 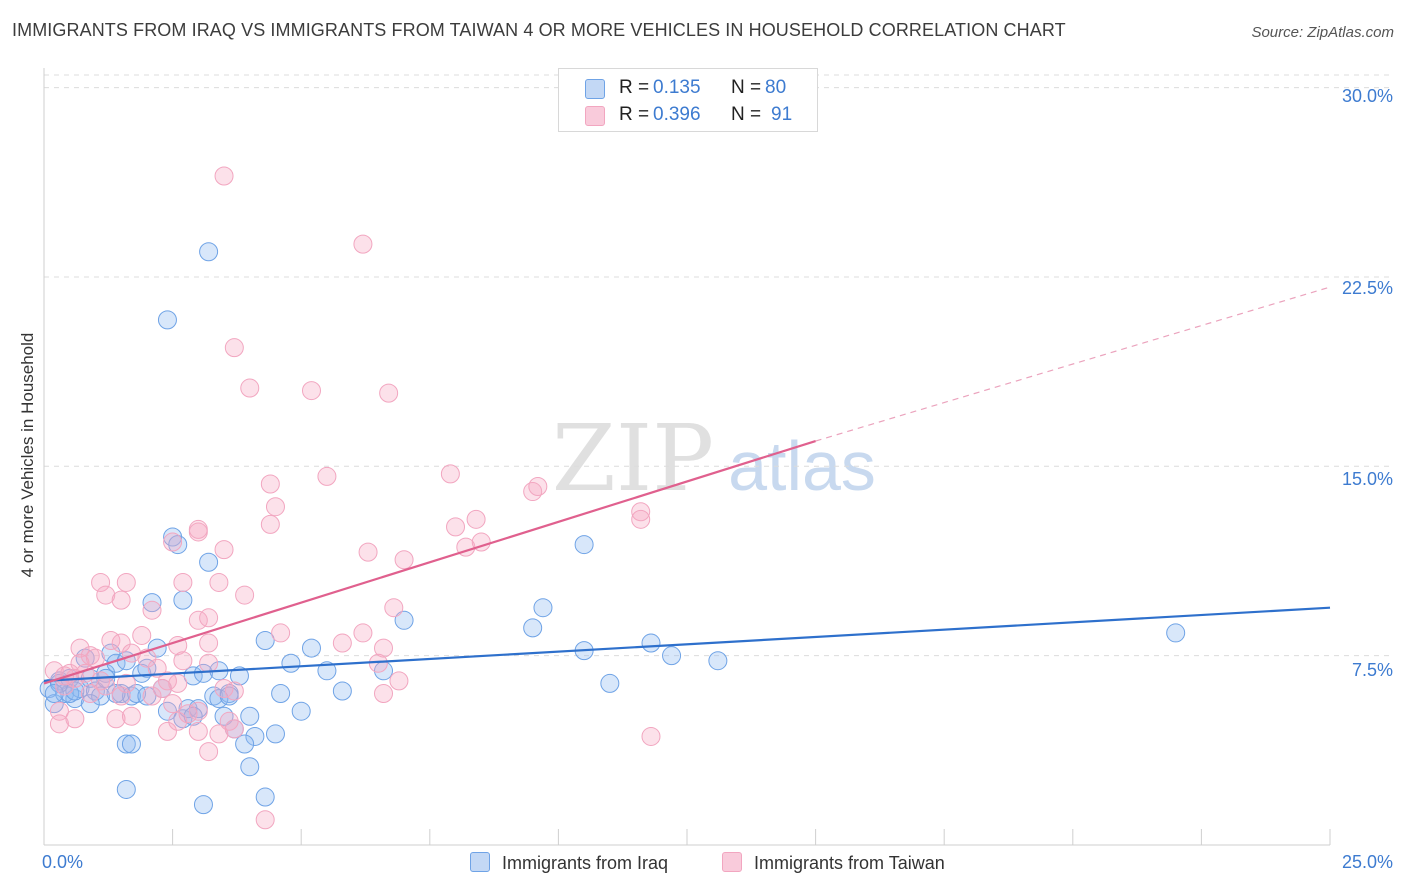 What do you see at coordinates (63, 862) in the screenshot?
I see `x-tick-label-min: 0.0%` at bounding box center [63, 862].